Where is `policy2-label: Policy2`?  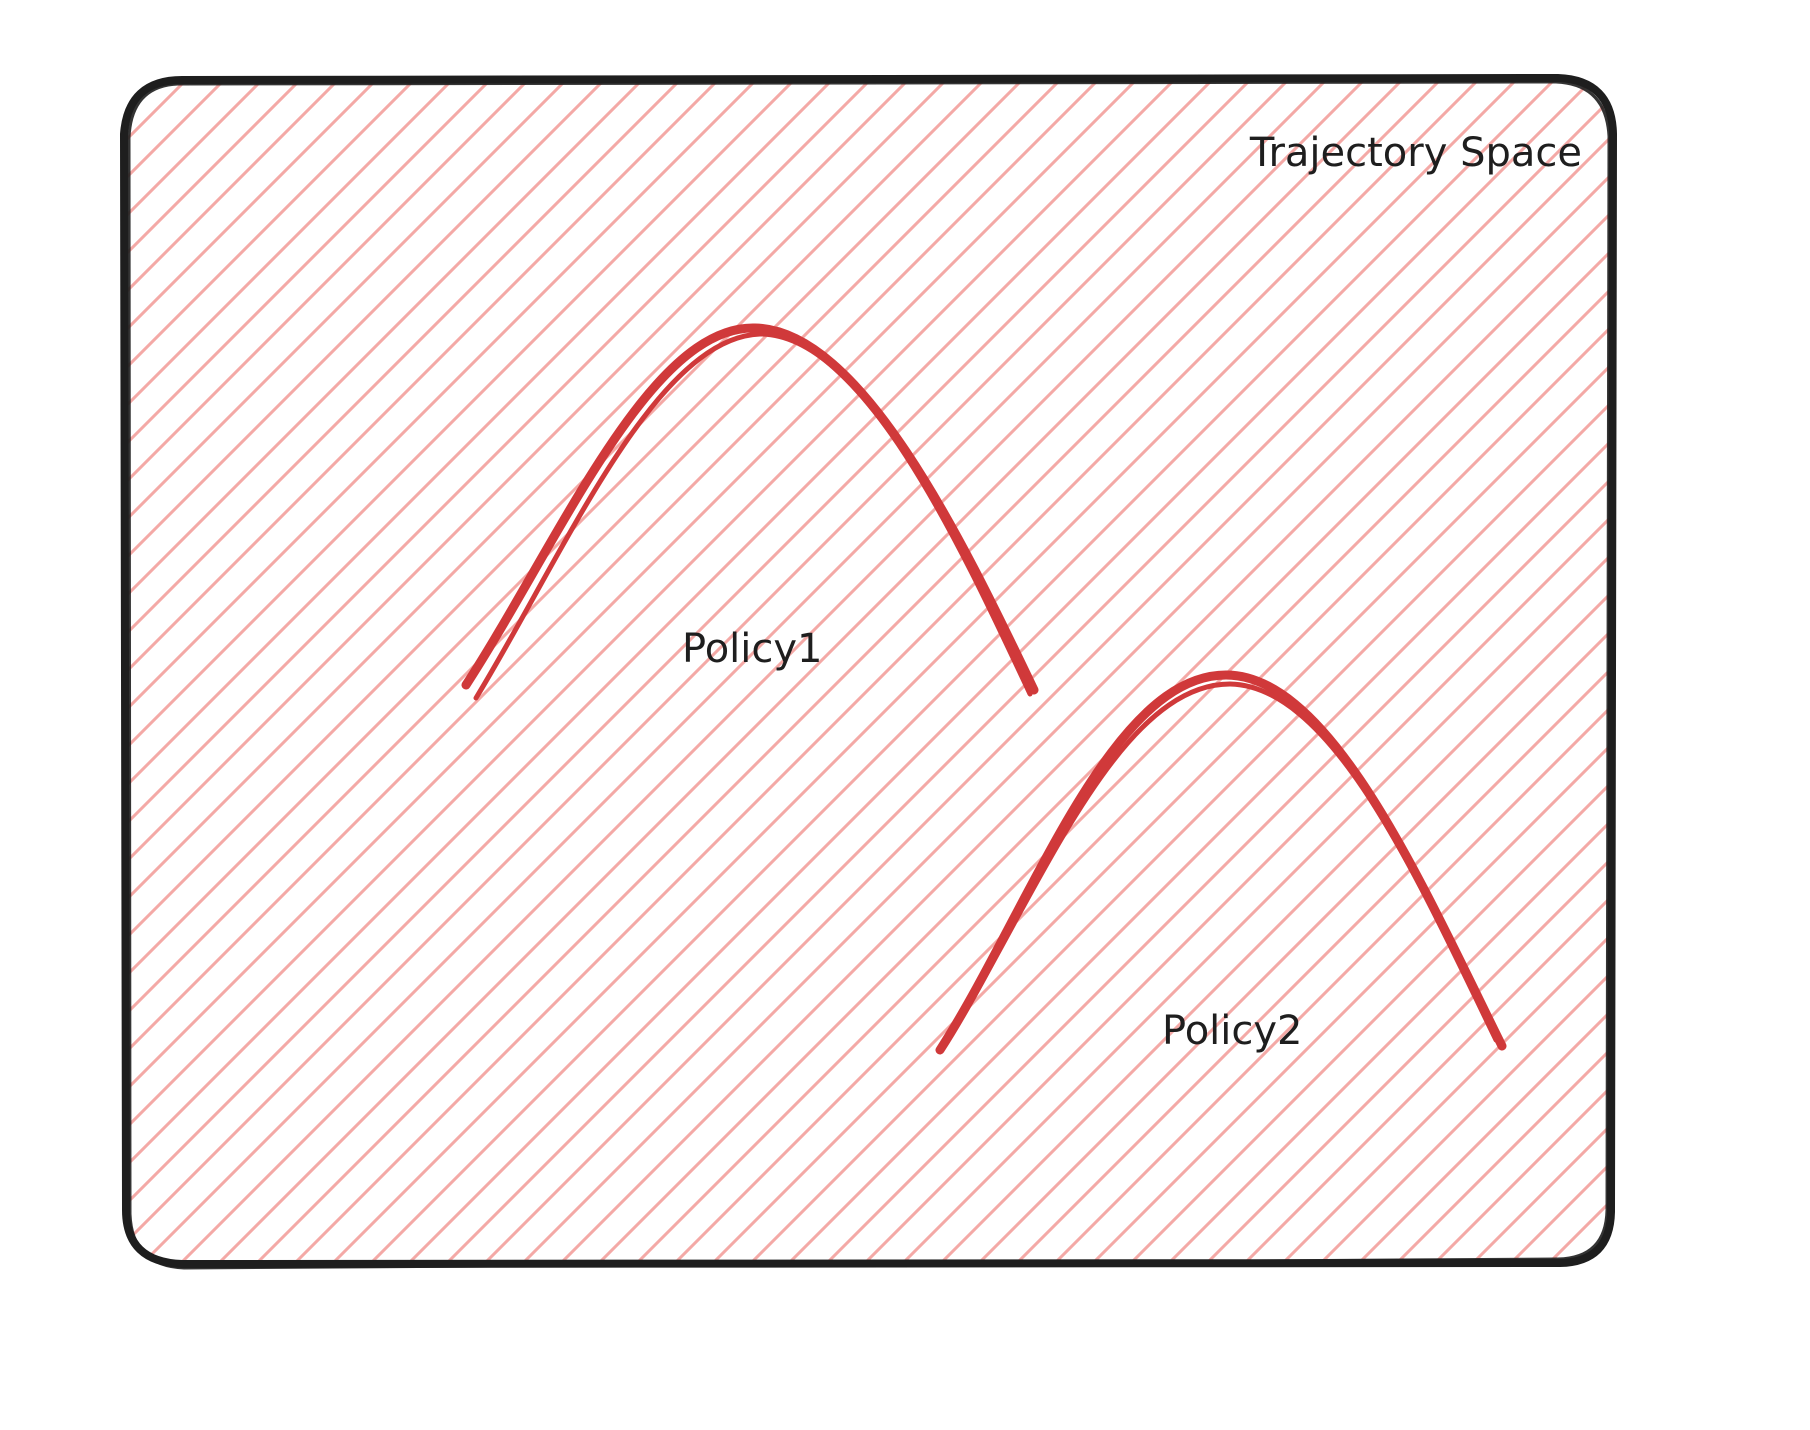
policy2-label: Policy2 is located at coordinates (1232, 1031).